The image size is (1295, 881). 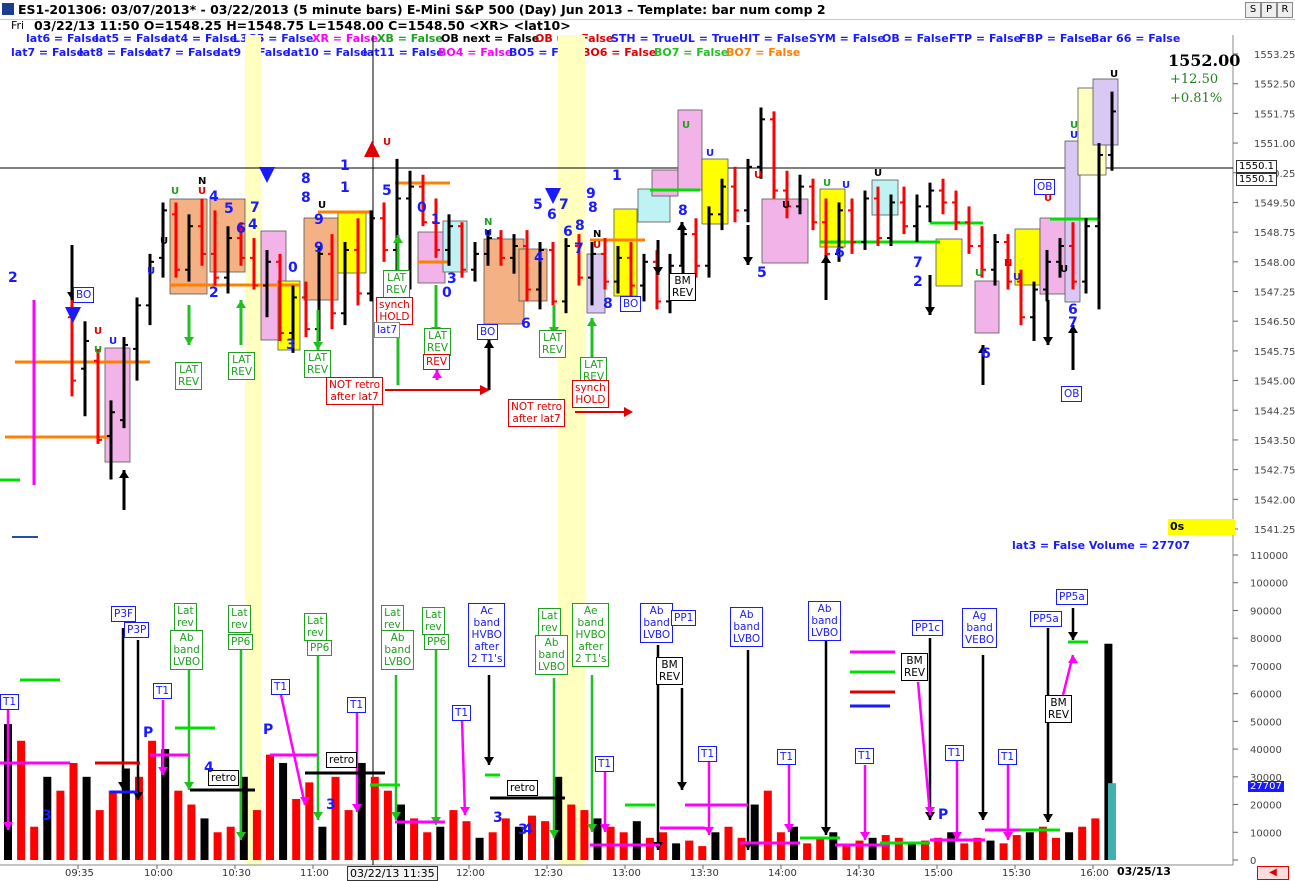 I want to click on s-button: S, so click(x=1253, y=10).